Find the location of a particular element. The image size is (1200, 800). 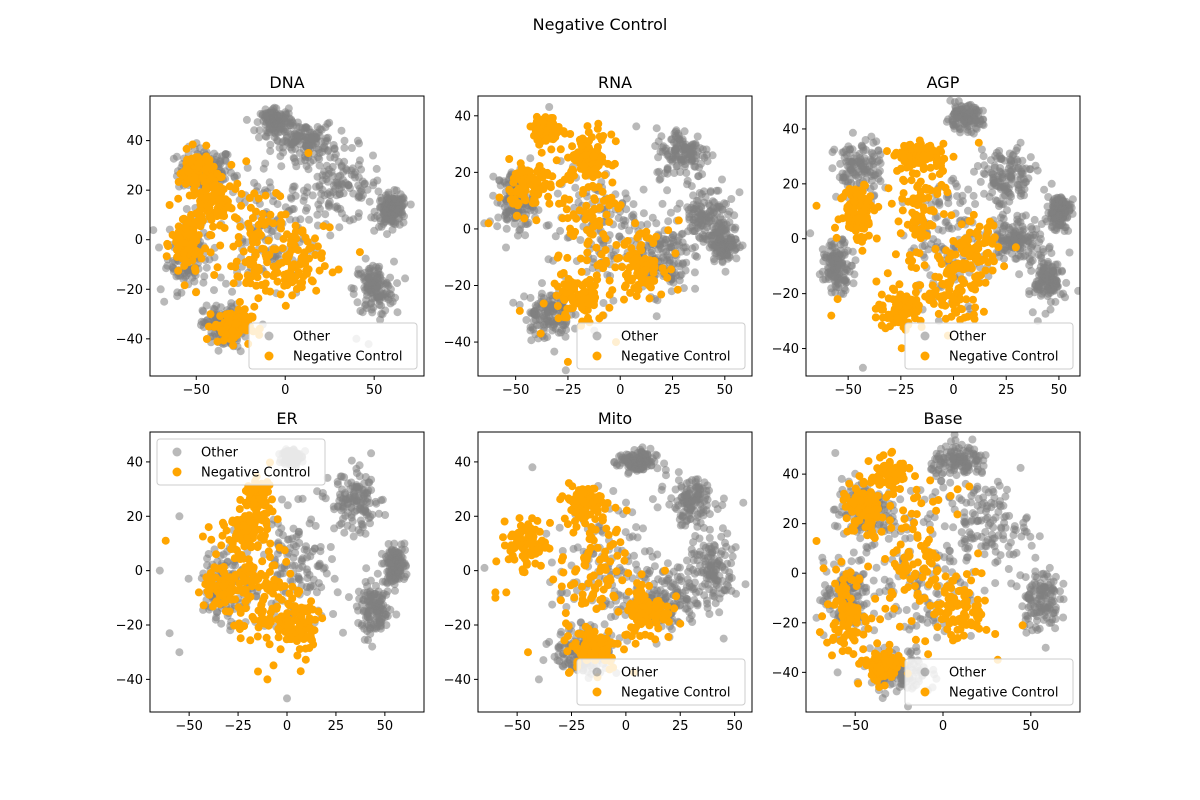

legend-marker is located at coordinates (925, 336).